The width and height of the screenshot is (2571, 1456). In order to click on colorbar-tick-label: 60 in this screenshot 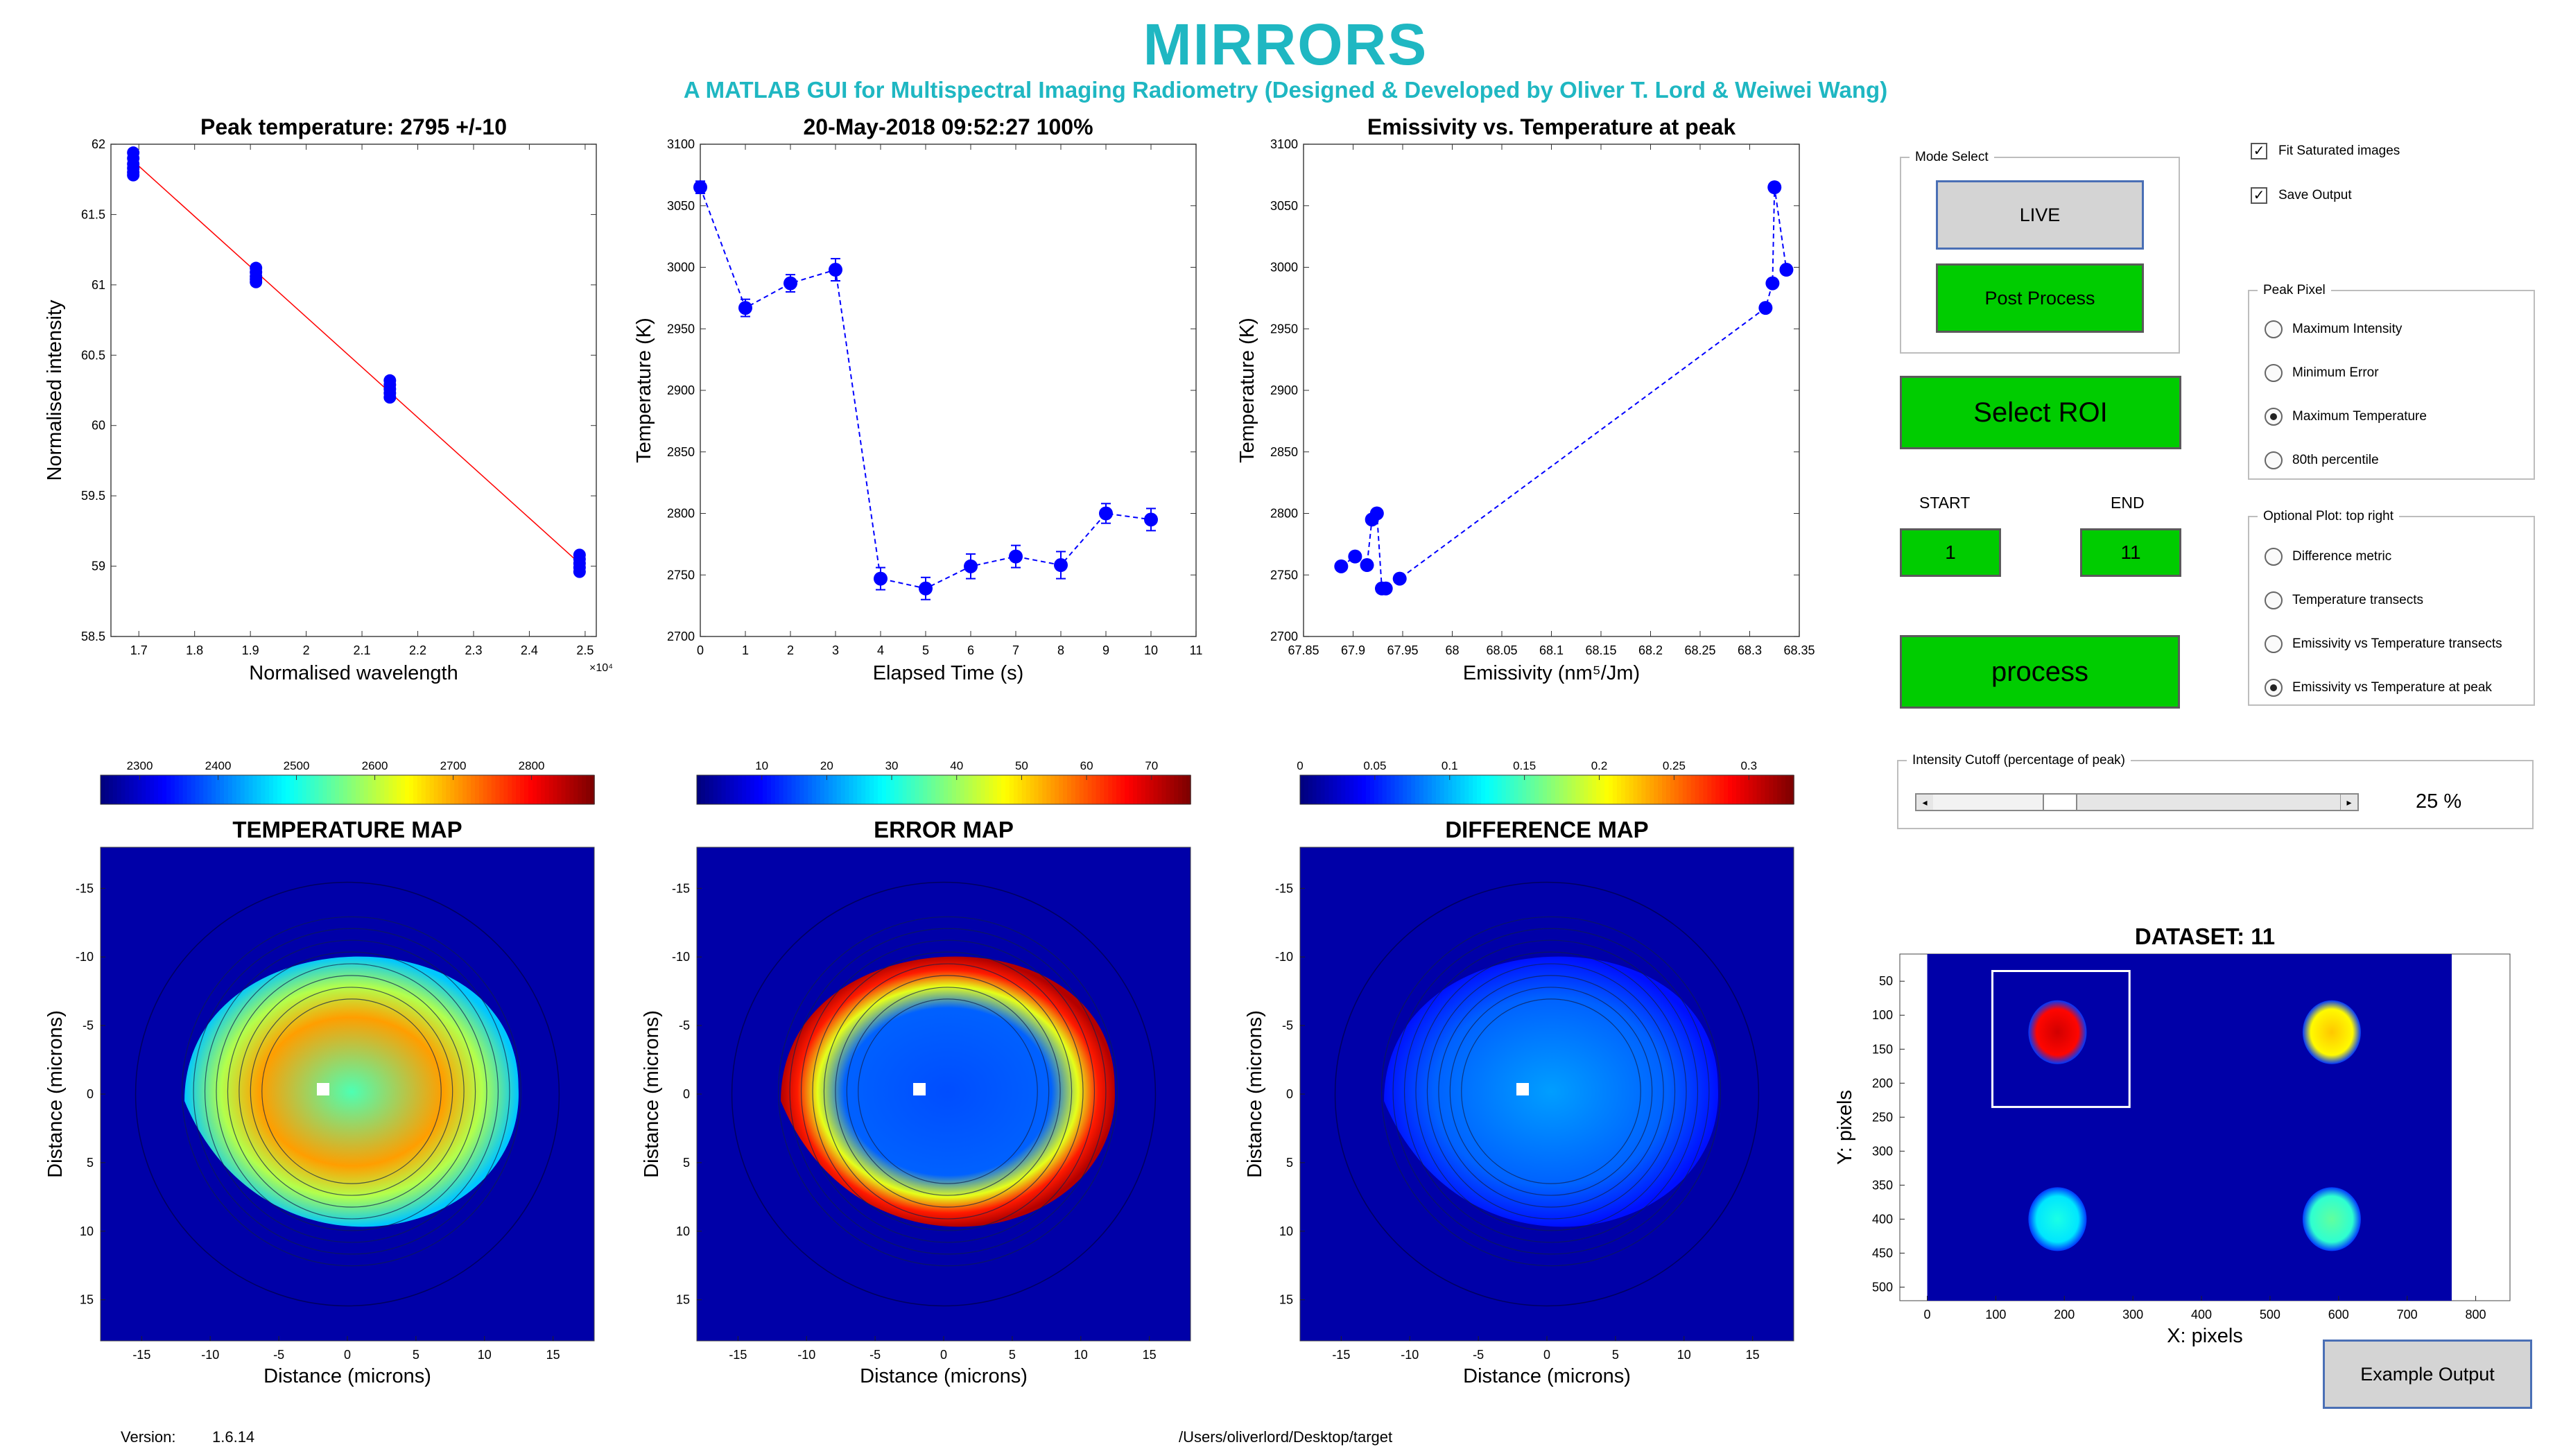, I will do `click(1086, 765)`.